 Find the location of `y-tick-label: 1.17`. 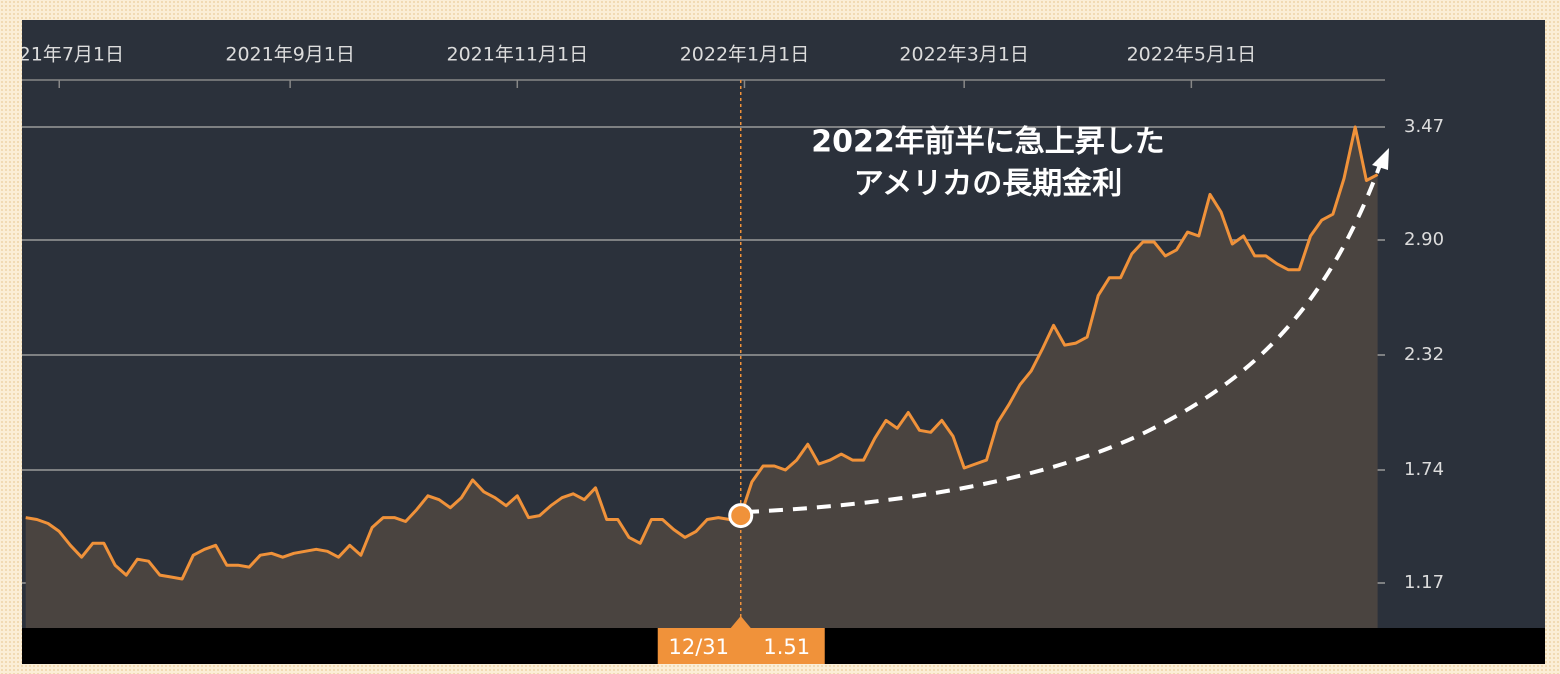

y-tick-label: 1.17 is located at coordinates (1424, 582).